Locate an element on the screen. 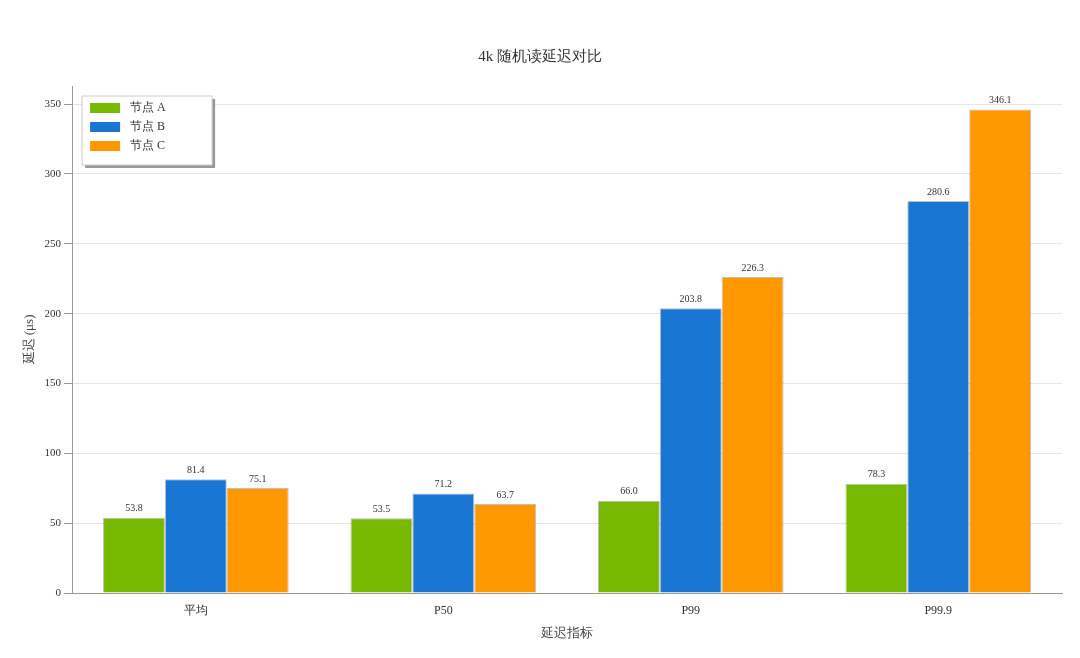  y-tick-label: 50 is located at coordinates (56, 522).